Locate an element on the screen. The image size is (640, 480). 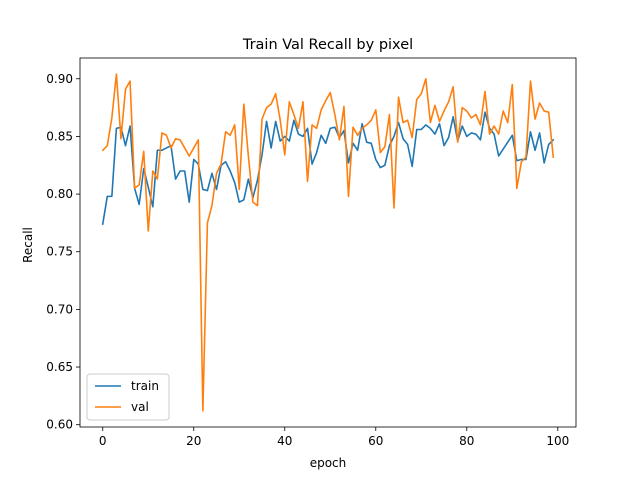
y-tick-label: 0.80 is located at coordinates (59, 194).